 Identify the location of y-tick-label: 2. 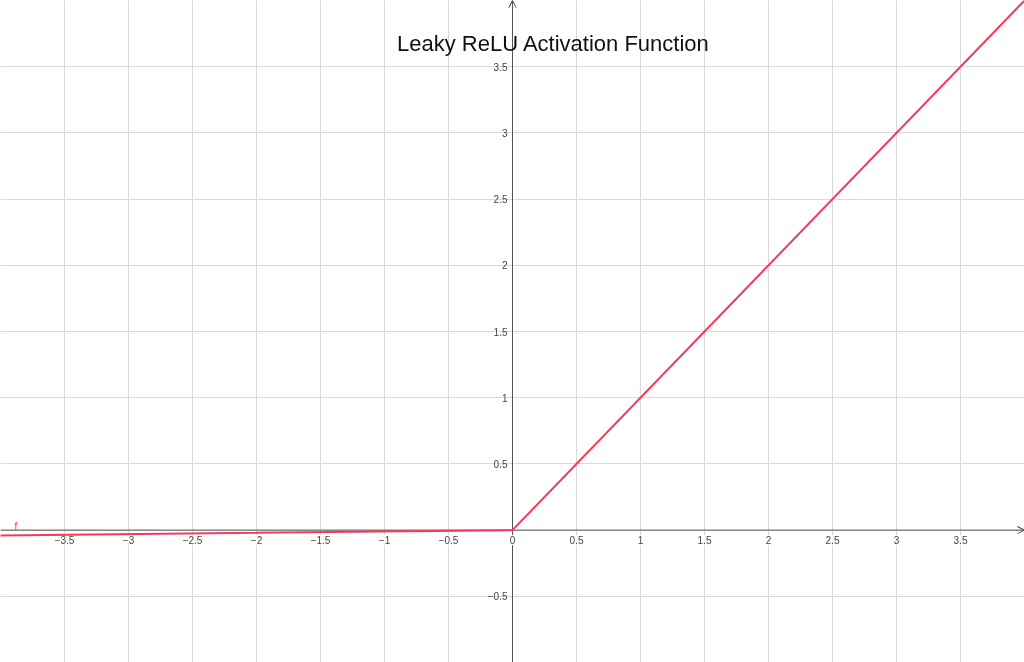
(504, 266).